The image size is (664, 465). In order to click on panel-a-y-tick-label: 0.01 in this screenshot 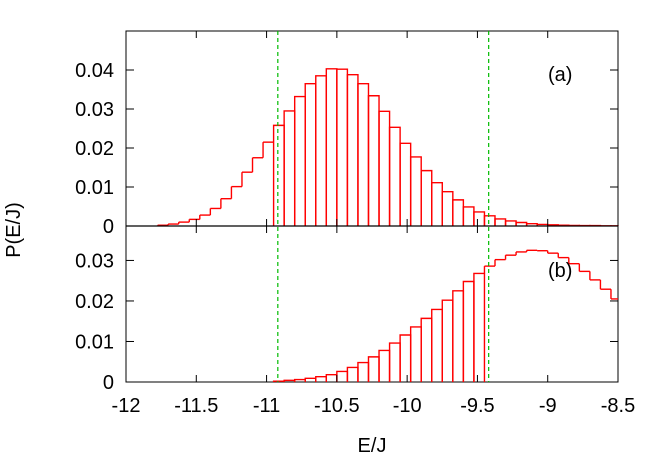, I will do `click(94, 188)`.